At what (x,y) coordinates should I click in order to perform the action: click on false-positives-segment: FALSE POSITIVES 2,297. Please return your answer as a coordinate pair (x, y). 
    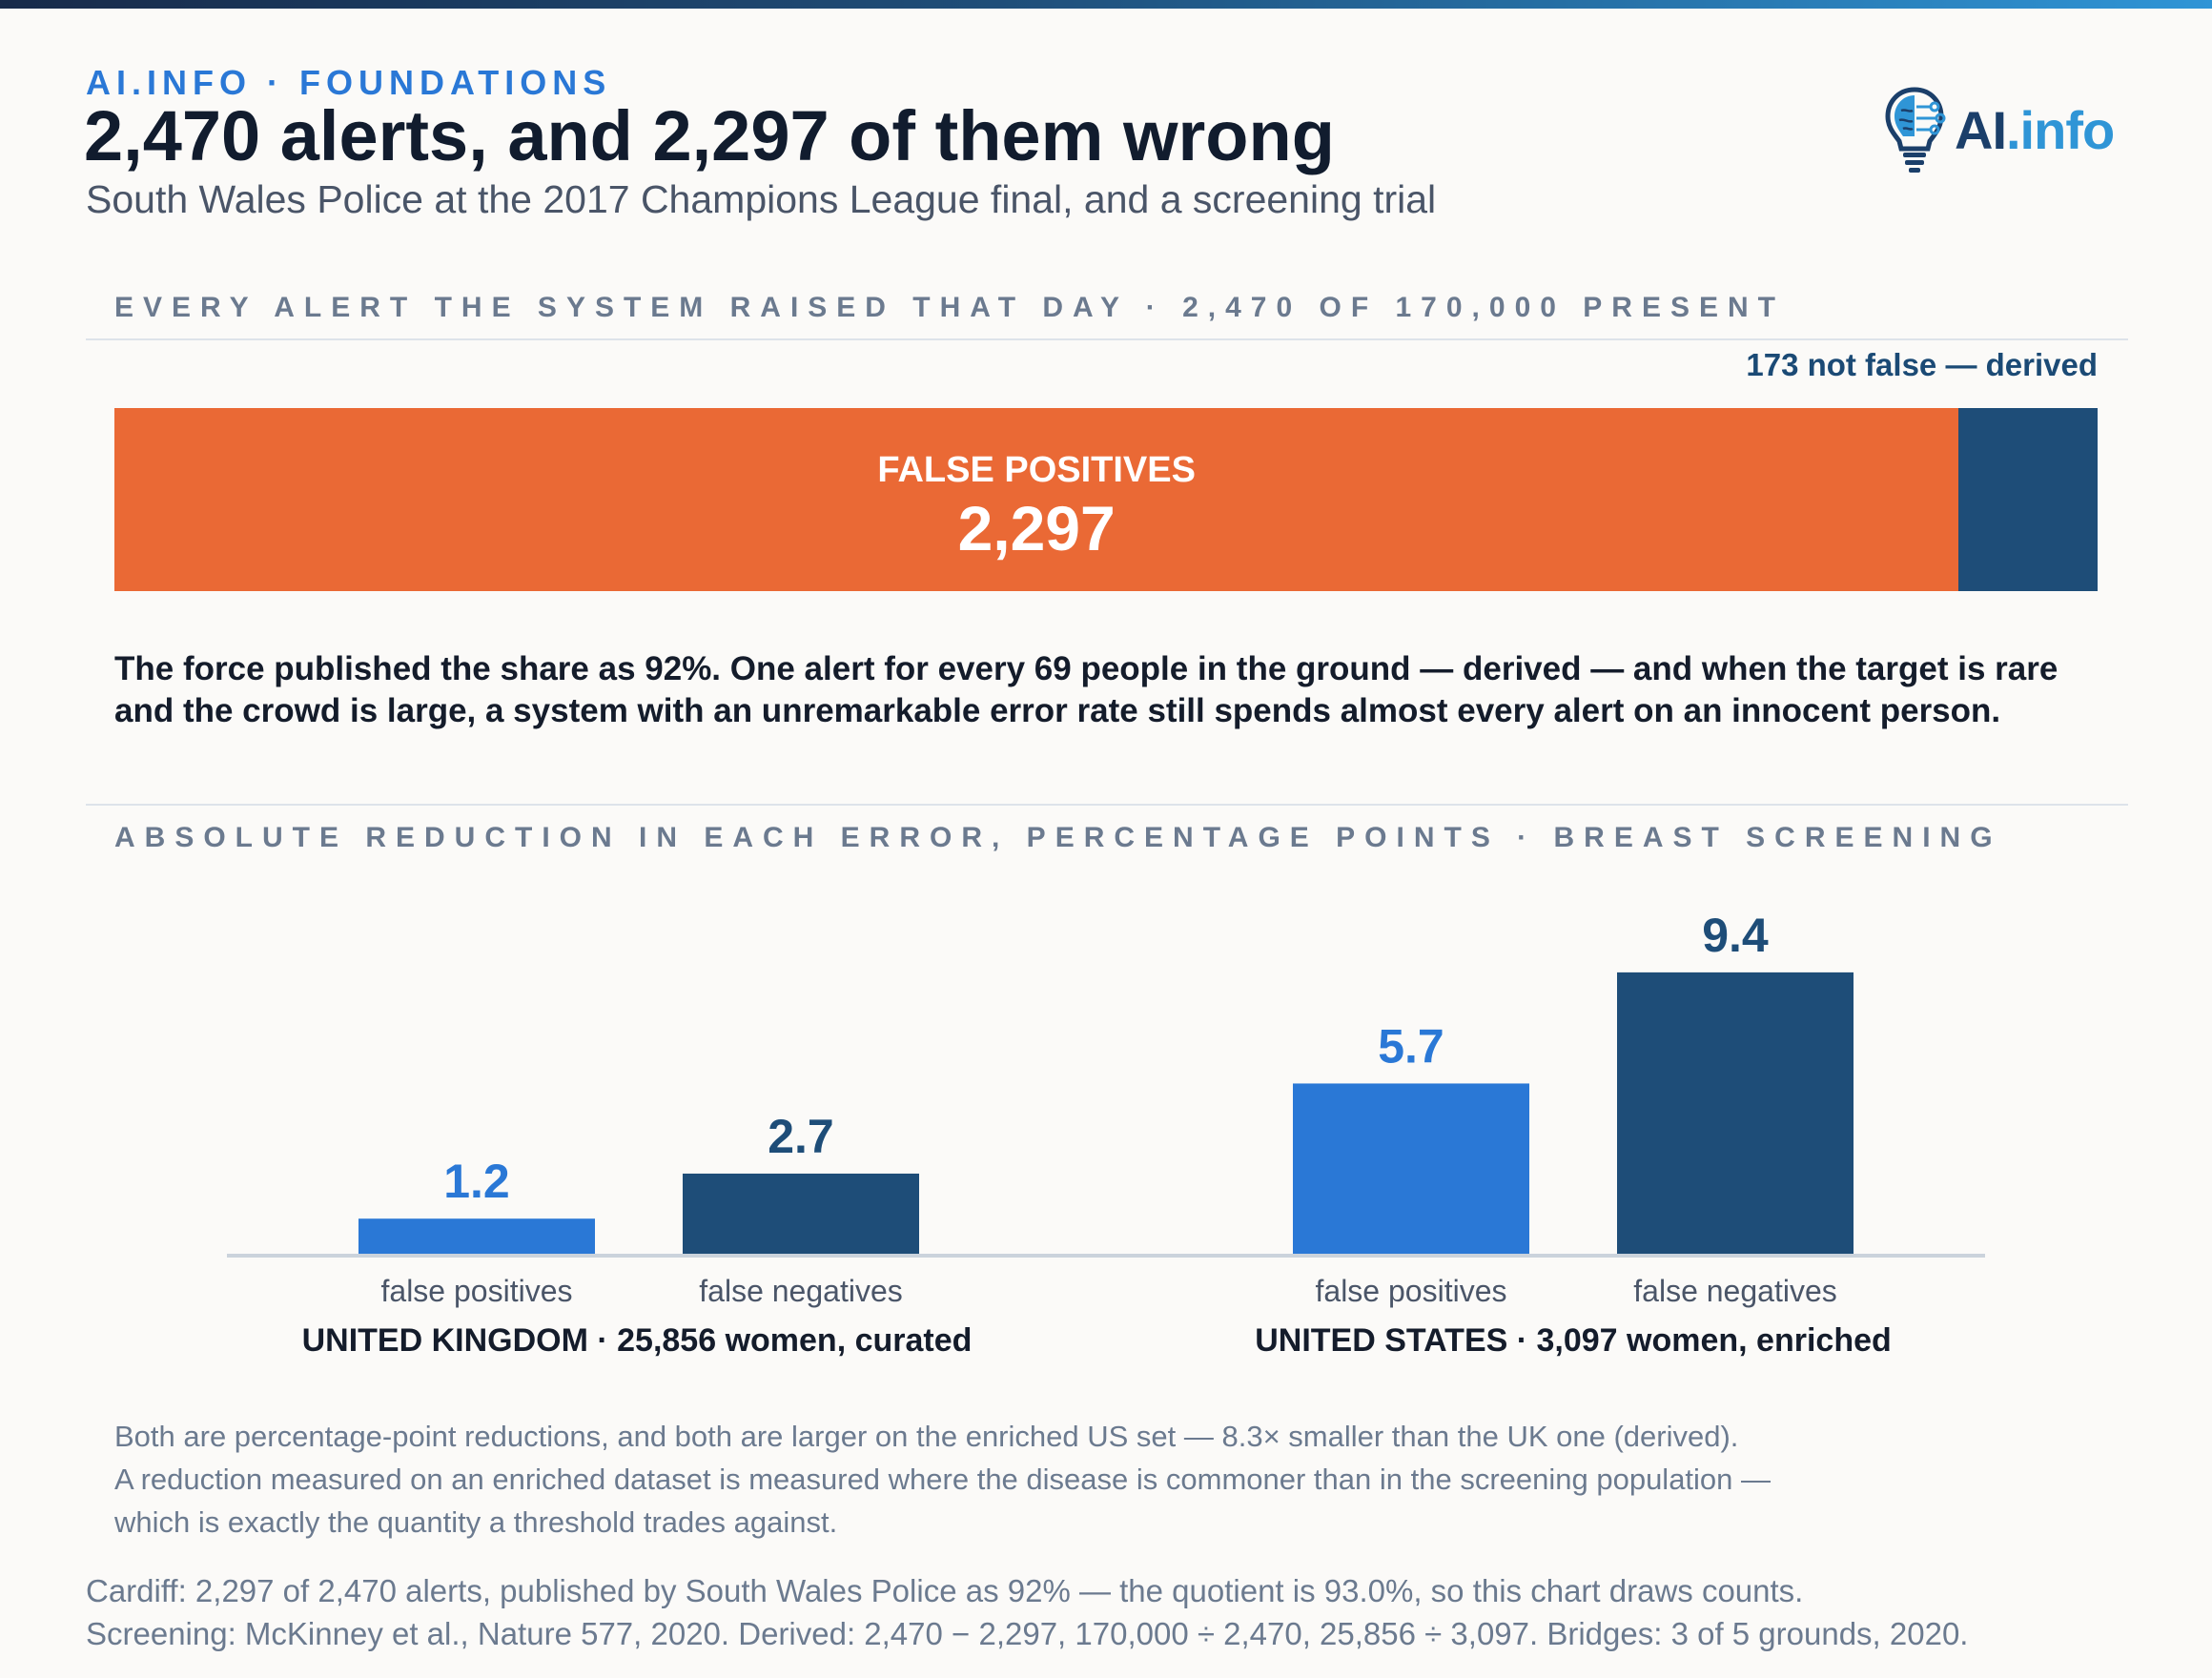
    Looking at the image, I should click on (1036, 499).